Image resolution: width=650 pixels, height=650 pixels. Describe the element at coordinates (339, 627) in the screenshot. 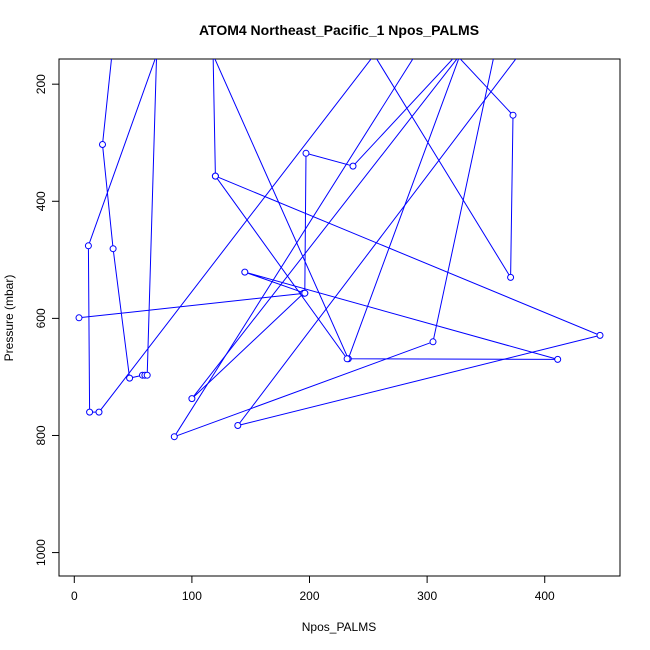

I see `x-axis-label: Npos_PALMS` at that location.